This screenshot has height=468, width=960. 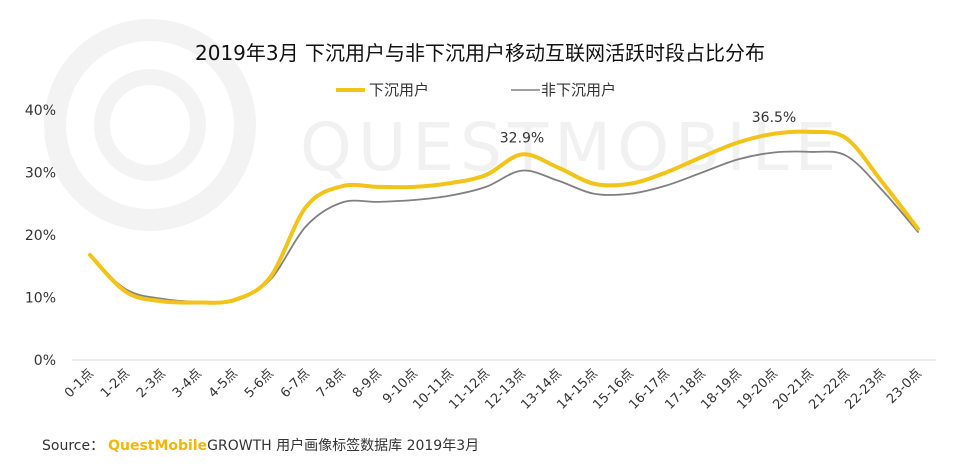 I want to click on y-tick-label: 40%, so click(x=40, y=111).